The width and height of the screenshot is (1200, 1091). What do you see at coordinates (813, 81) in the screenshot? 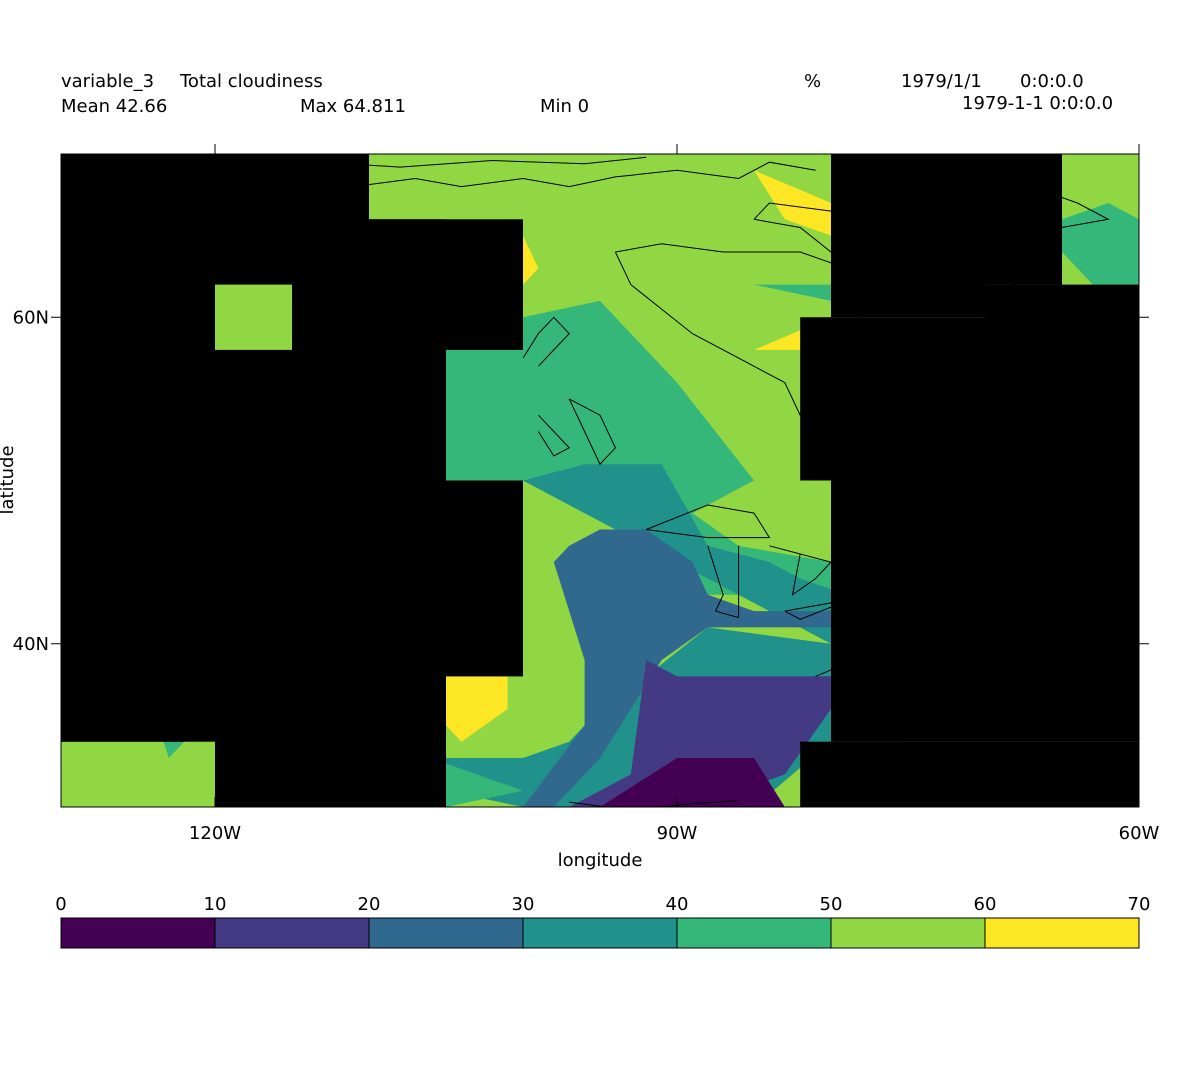
I see `units-label: %` at bounding box center [813, 81].